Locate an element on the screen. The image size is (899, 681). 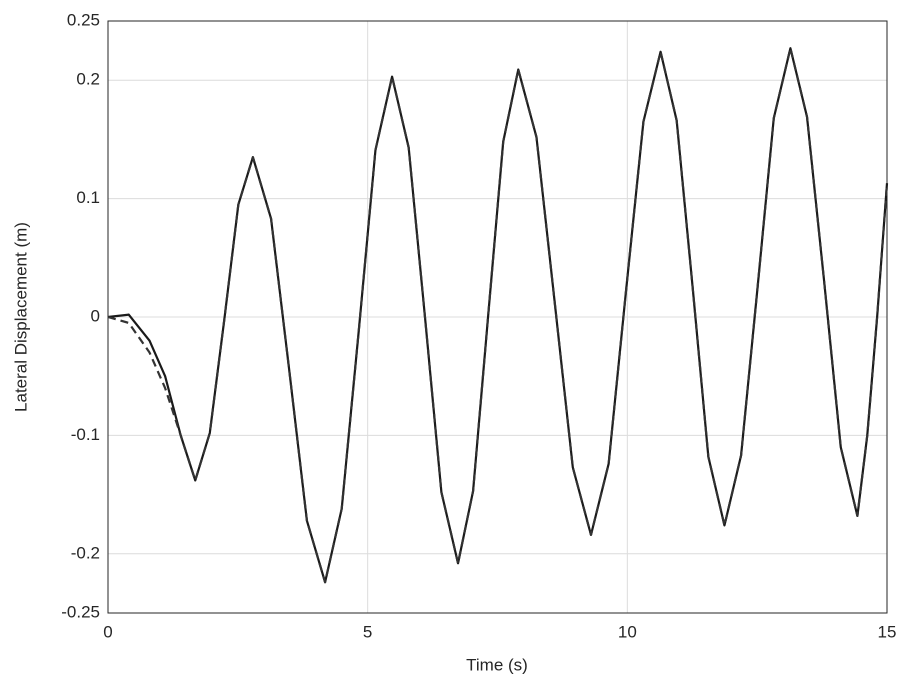
y-tick-label: -0.1 is located at coordinates (85, 434).